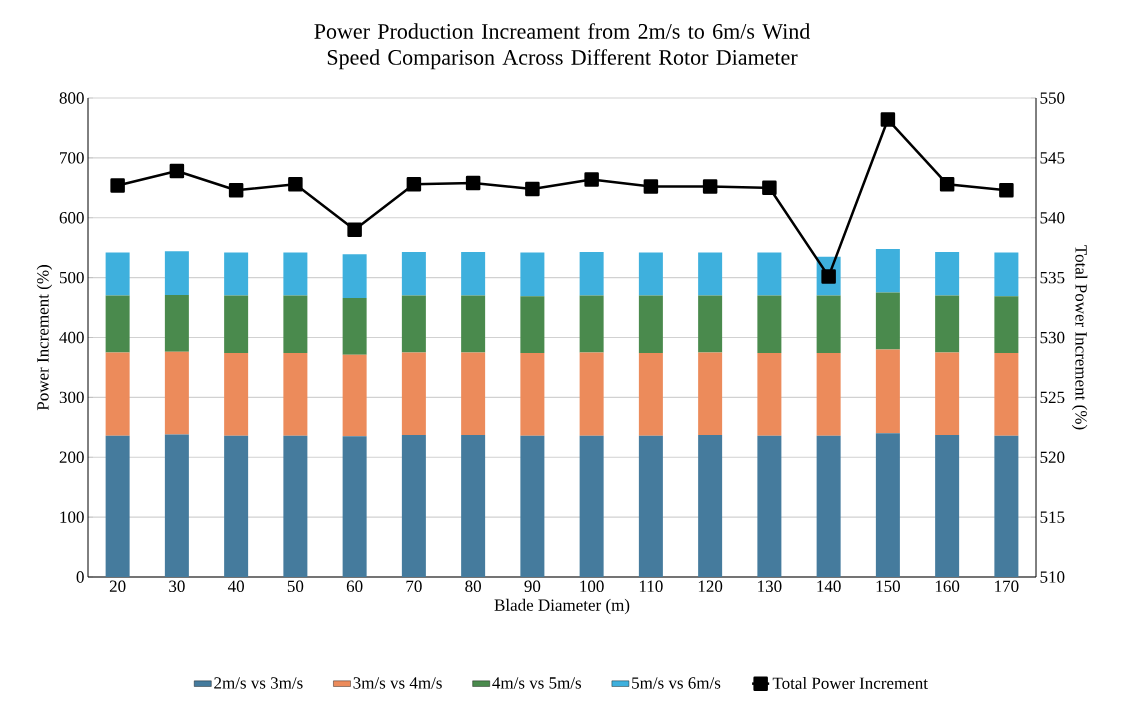 The height and width of the screenshot is (710, 1126). I want to click on y2-tick-label: 530, so click(1052, 337).